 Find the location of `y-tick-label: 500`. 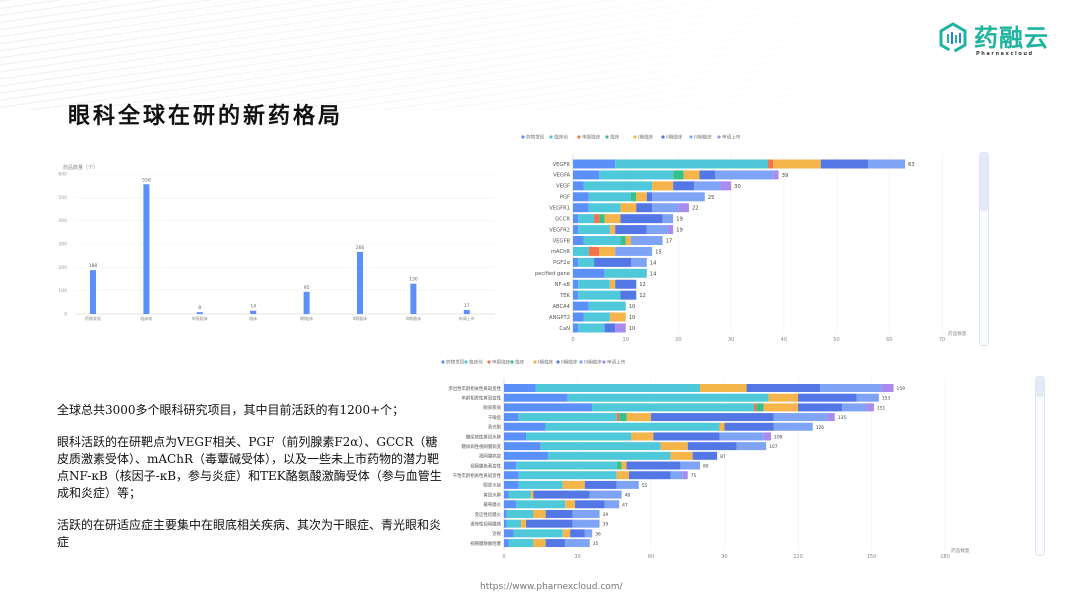

y-tick-label: 500 is located at coordinates (62, 198).